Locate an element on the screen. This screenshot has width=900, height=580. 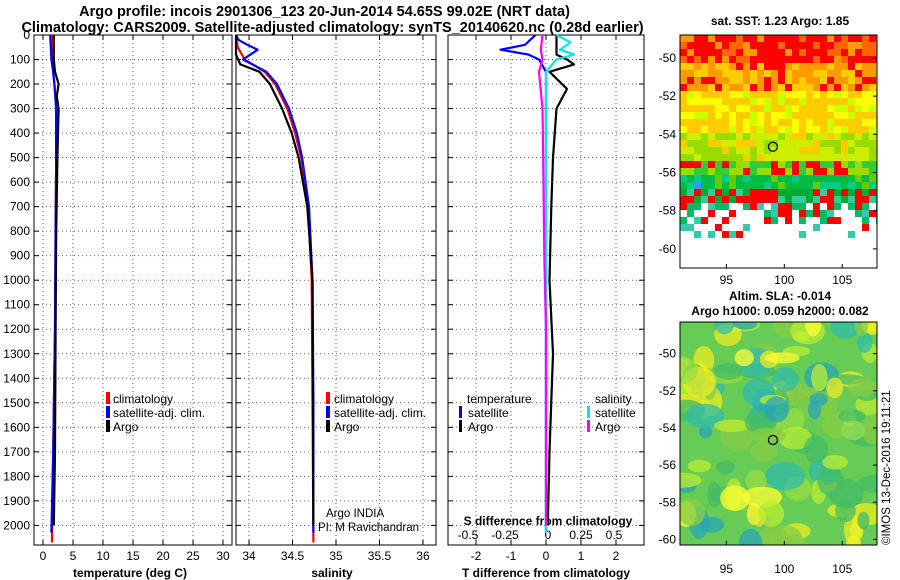
sst-map-frame is located at coordinates (778, 151).